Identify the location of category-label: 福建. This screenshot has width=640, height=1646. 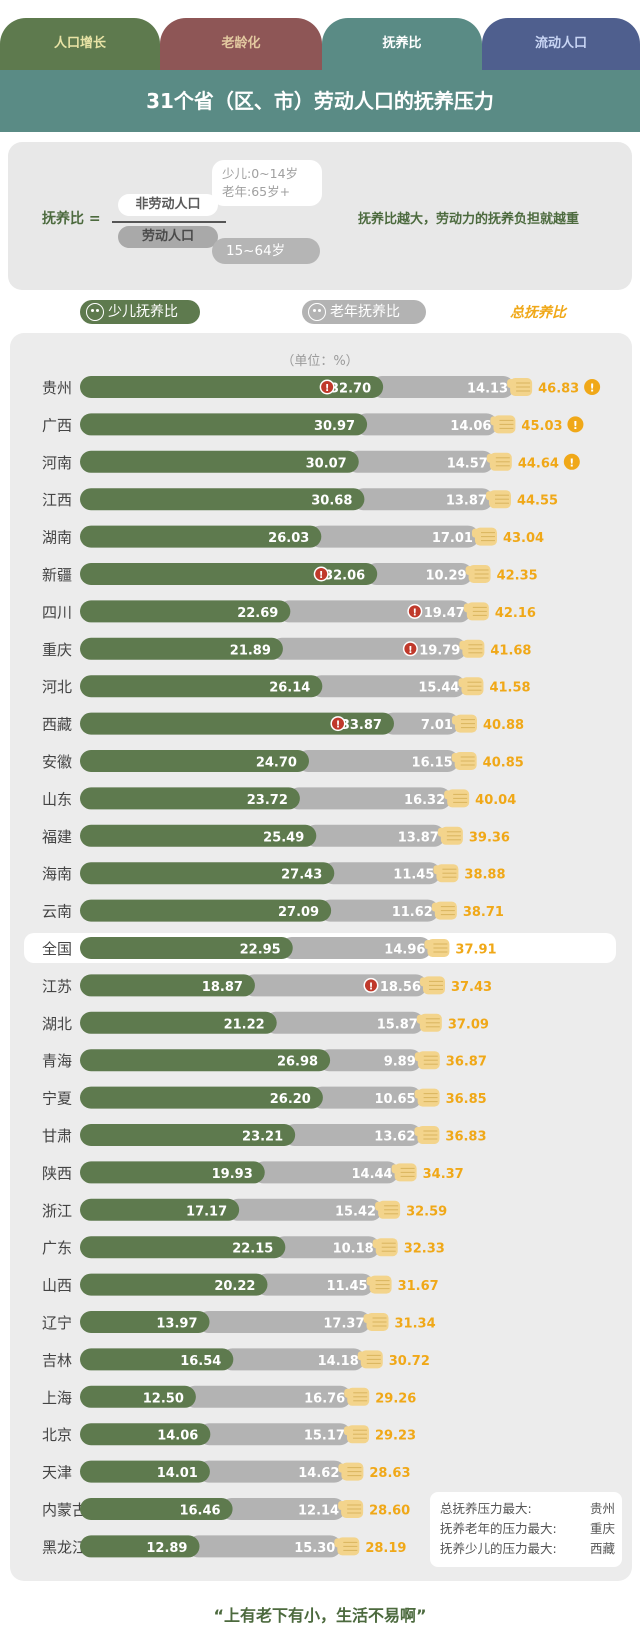
(57, 837).